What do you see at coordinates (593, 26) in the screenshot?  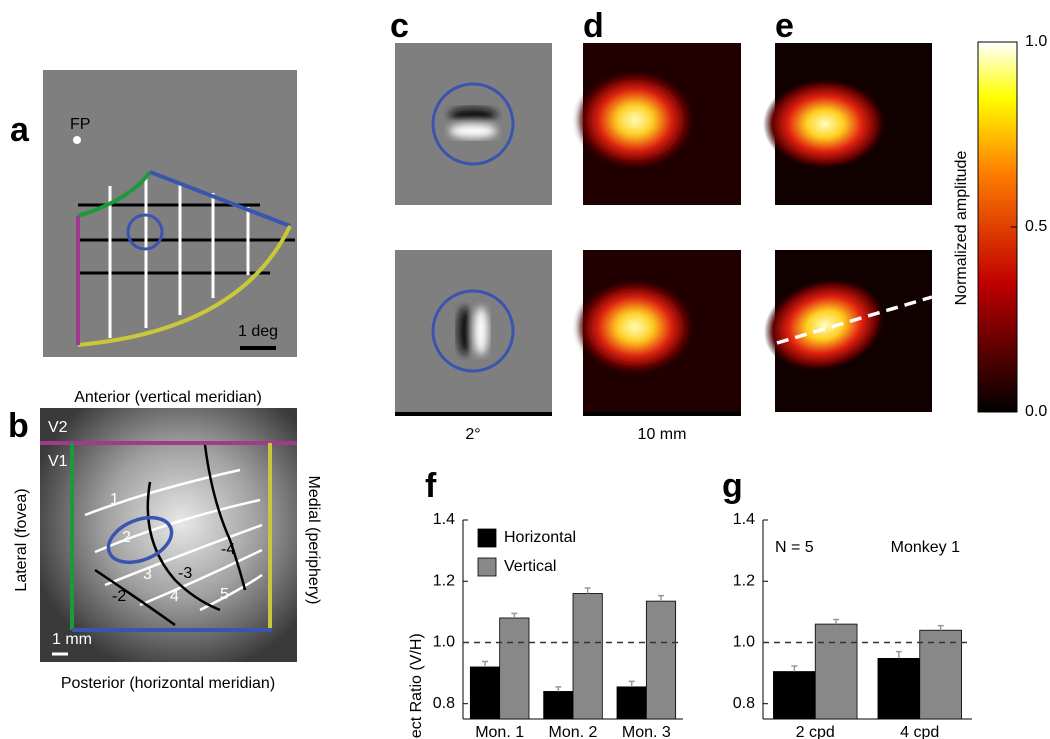 I see `panel-label: d` at bounding box center [593, 26].